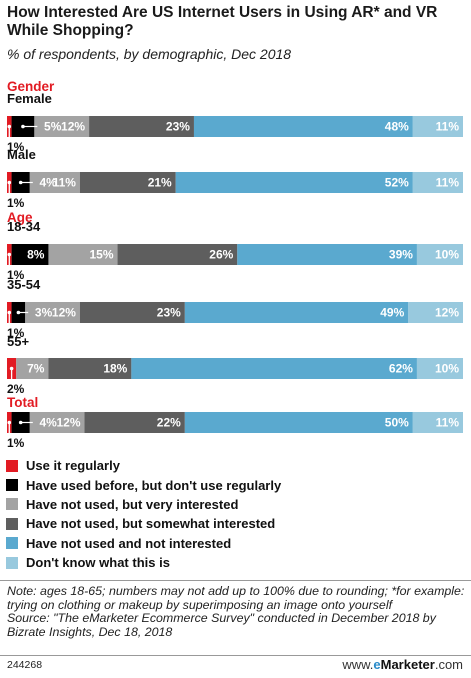 Image resolution: width=471 pixels, height=678 pixels. Describe the element at coordinates (36, 255) in the screenshot. I see `data-label: 8%` at that location.